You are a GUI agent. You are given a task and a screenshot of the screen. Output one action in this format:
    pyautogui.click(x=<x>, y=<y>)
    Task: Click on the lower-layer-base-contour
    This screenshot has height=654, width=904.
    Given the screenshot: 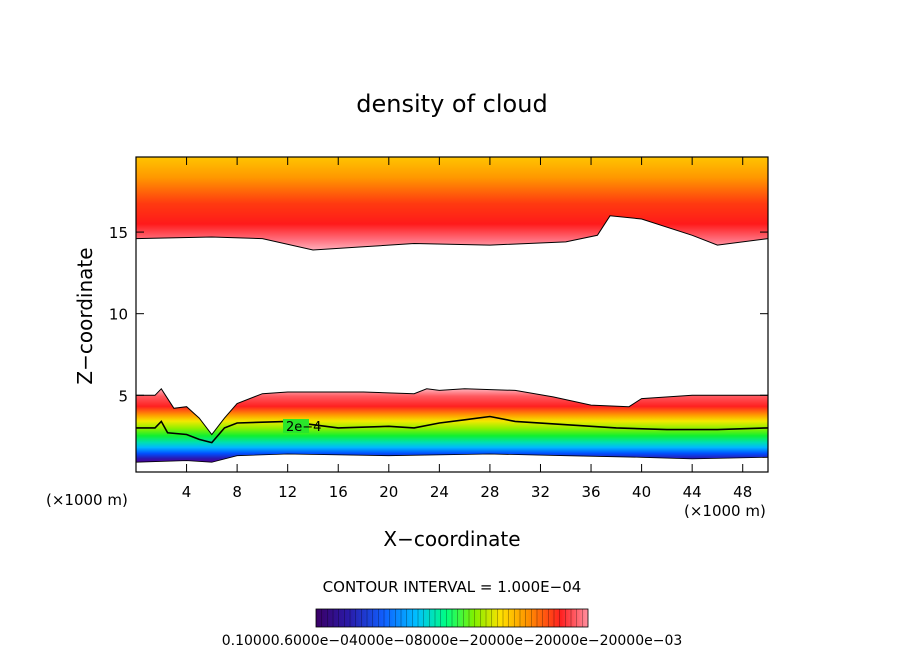 What is the action you would take?
    pyautogui.click(x=452, y=458)
    